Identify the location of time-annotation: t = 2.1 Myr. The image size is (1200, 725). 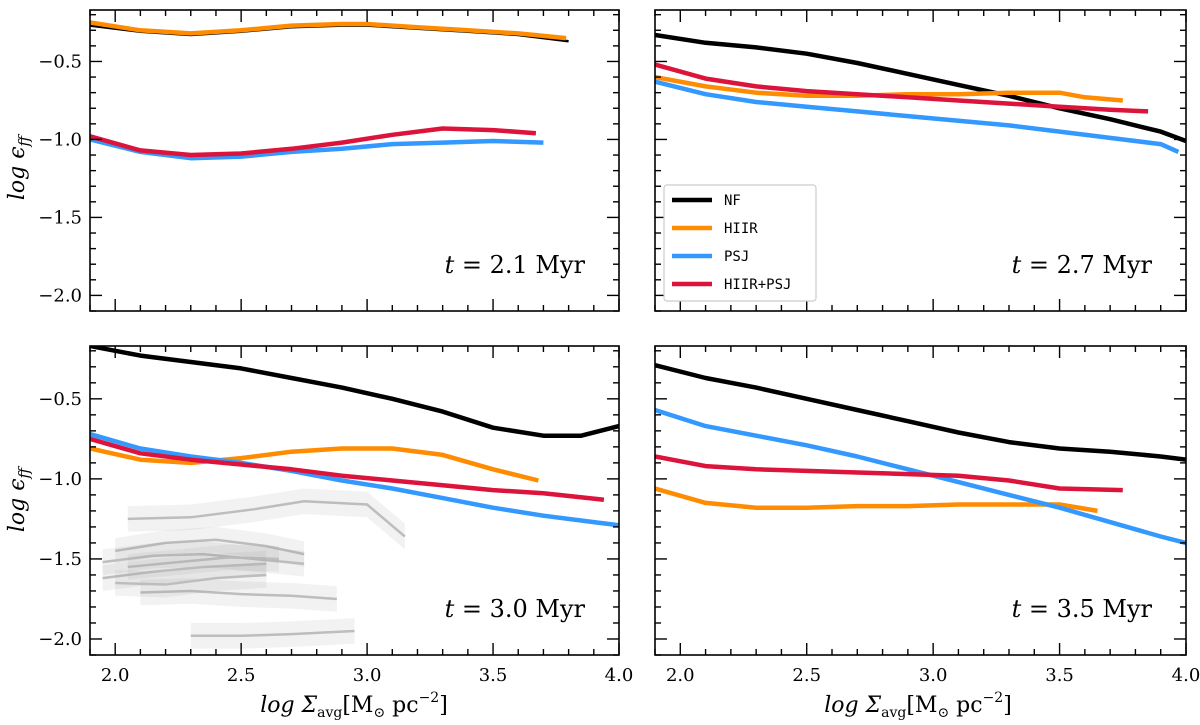
(515, 265).